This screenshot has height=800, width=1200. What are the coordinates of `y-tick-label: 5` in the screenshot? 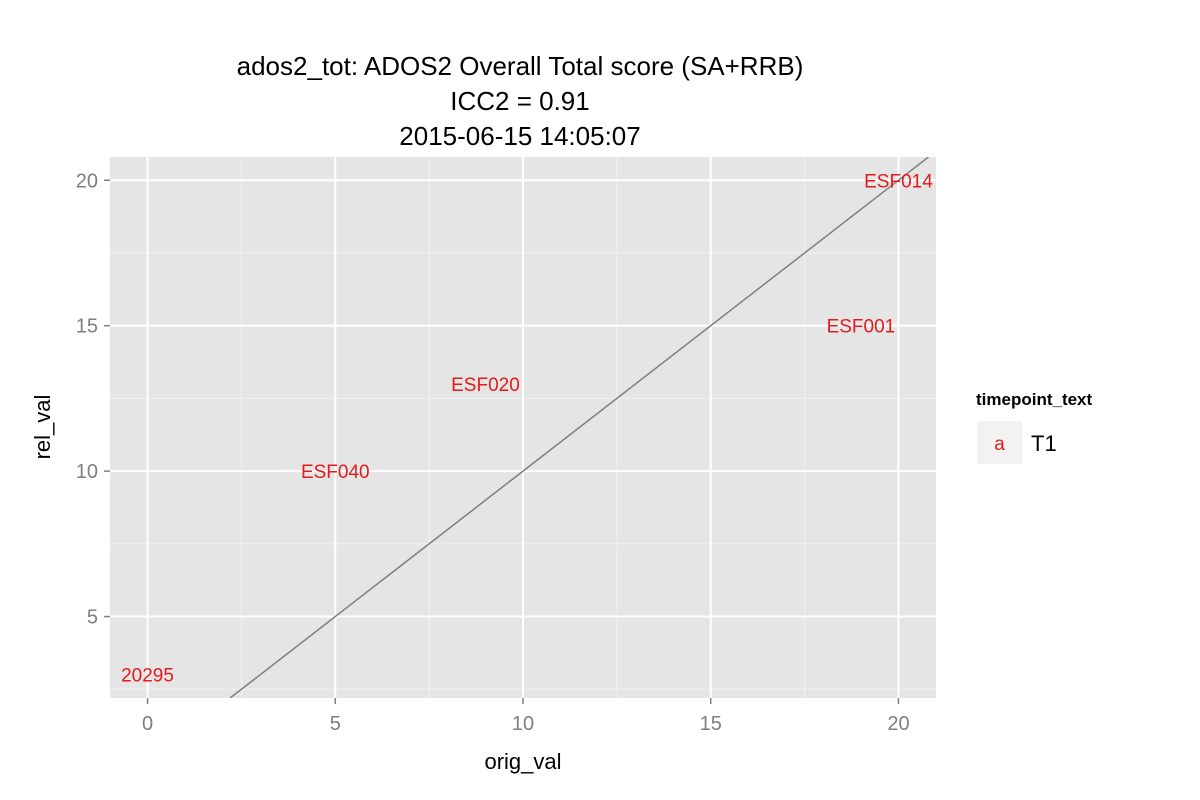 It's located at (92, 618).